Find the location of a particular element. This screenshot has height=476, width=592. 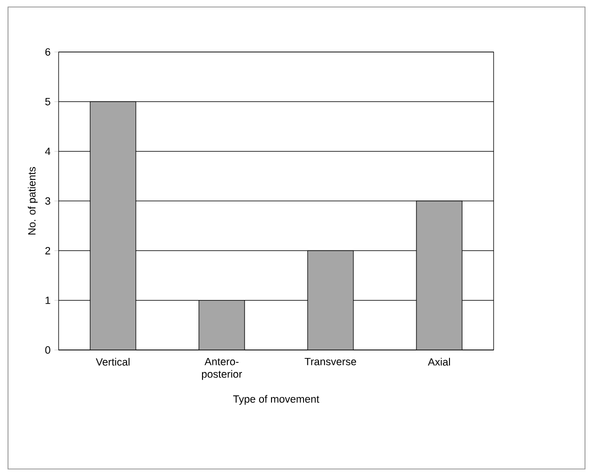

x-tick-label: Axial is located at coordinates (439, 362).